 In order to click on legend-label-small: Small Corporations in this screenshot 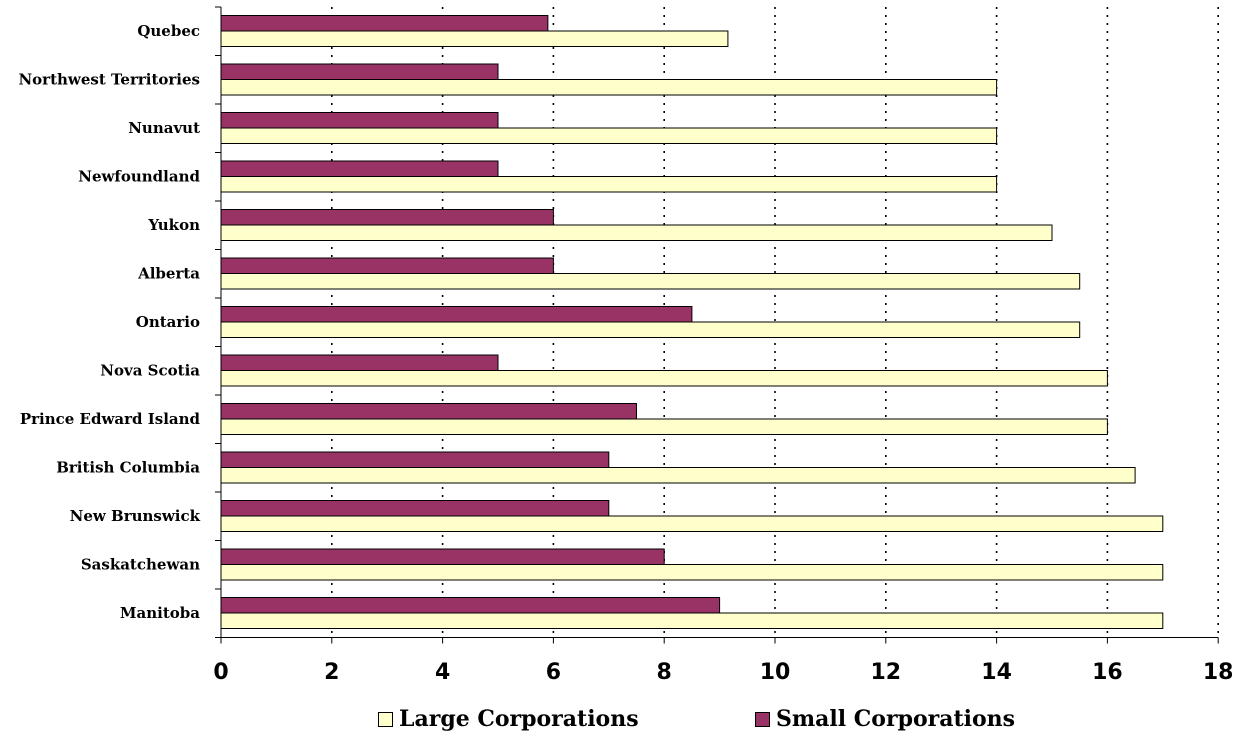, I will do `click(896, 719)`.